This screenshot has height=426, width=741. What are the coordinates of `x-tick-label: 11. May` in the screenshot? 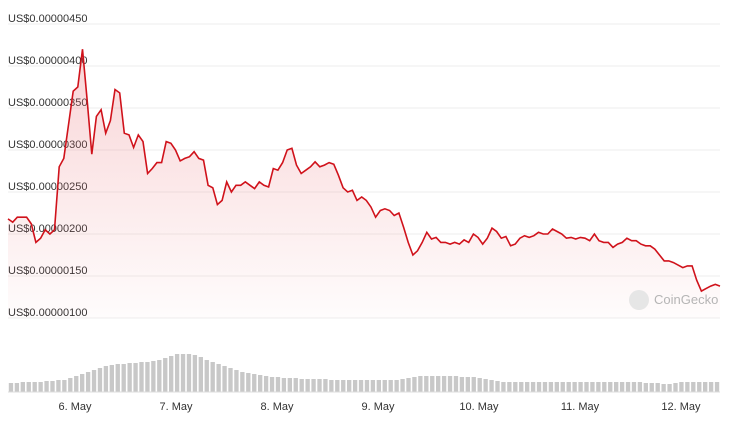 It's located at (580, 407).